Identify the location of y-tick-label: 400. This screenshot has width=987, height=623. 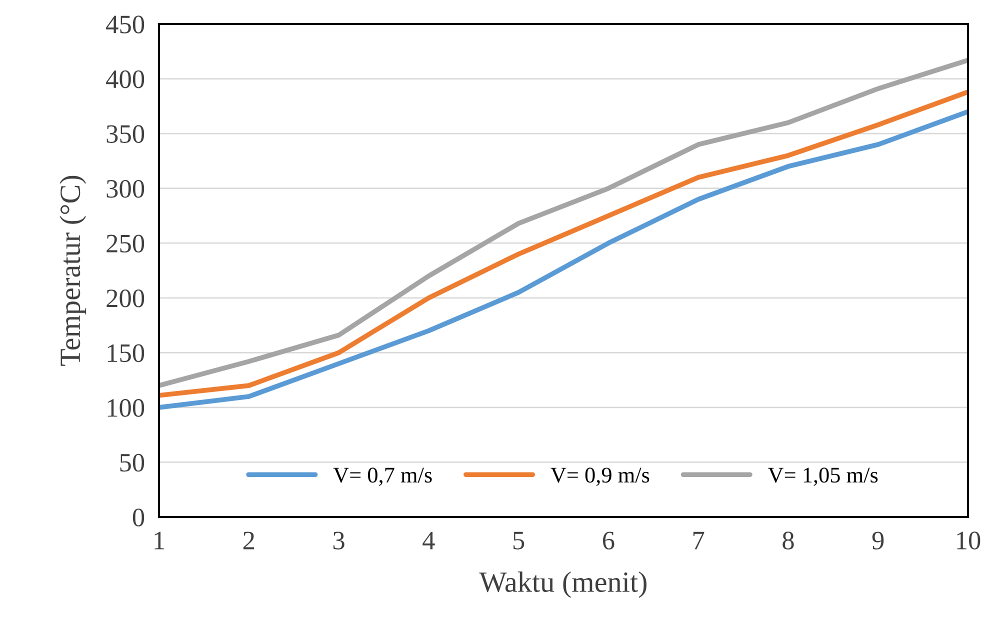
(125, 79).